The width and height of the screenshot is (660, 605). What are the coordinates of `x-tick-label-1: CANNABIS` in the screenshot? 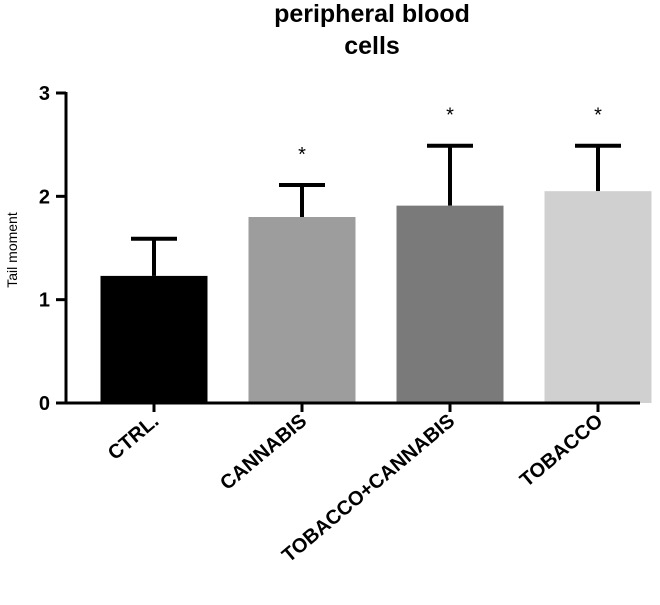 It's located at (263, 452).